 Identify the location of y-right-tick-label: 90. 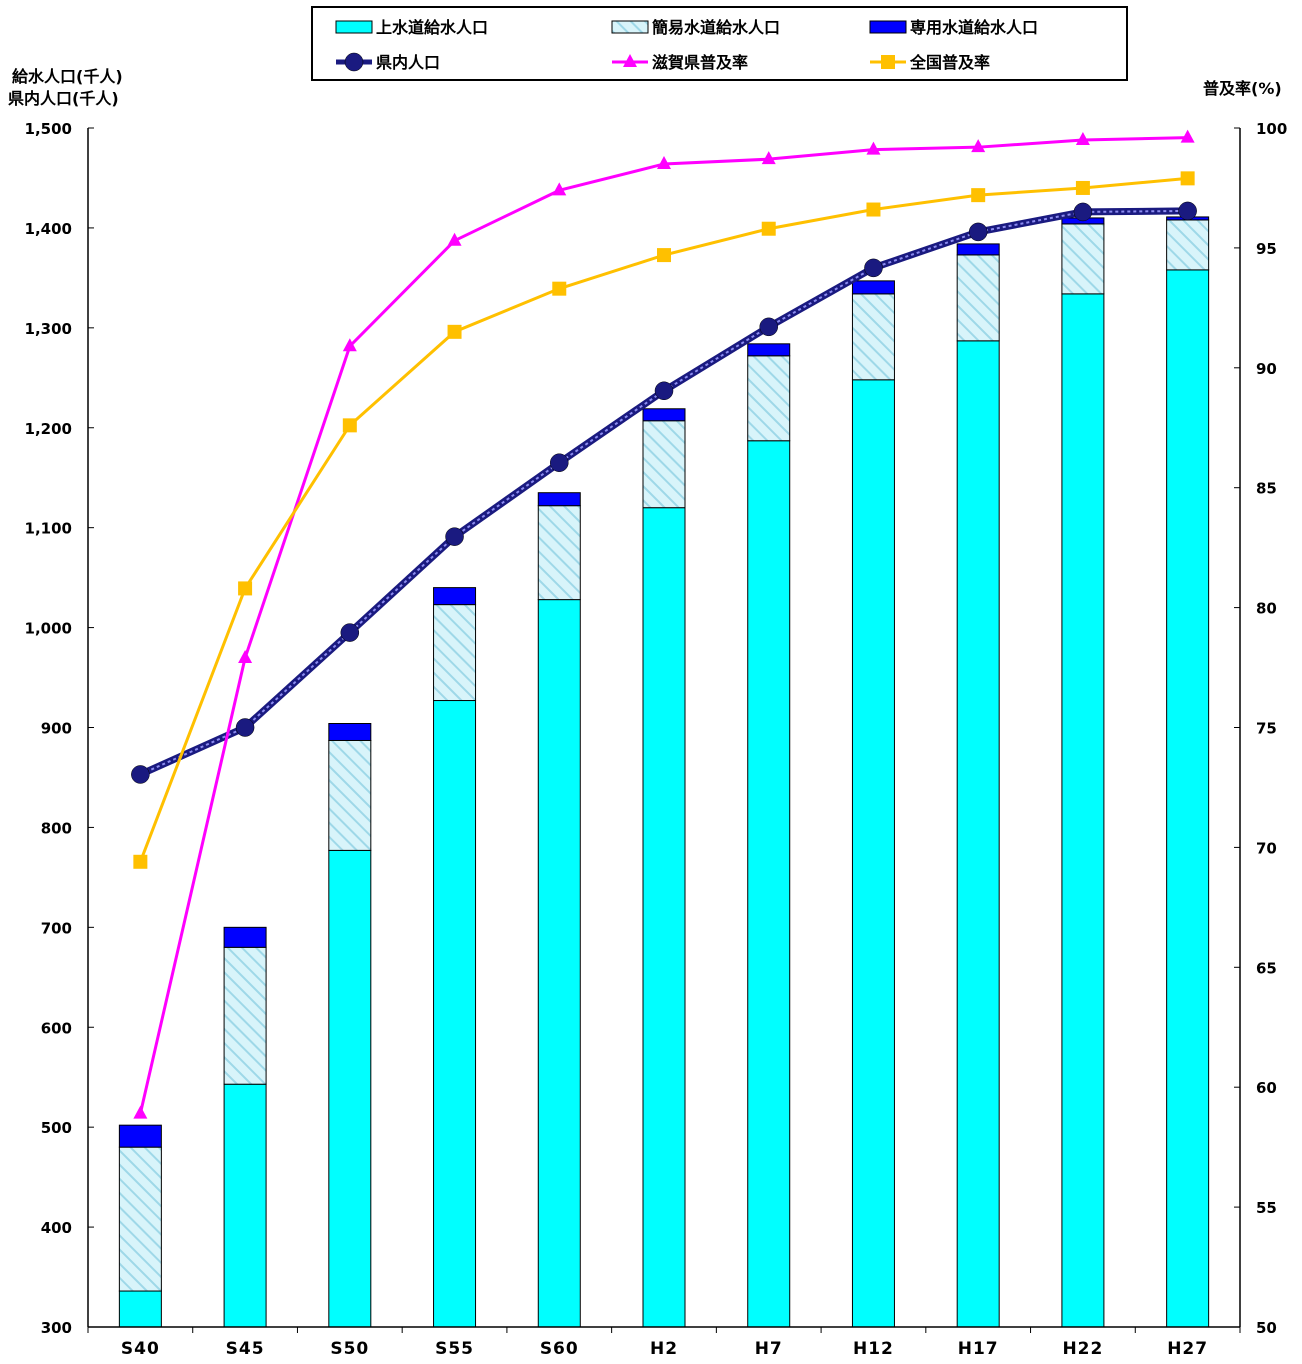
(1266, 369).